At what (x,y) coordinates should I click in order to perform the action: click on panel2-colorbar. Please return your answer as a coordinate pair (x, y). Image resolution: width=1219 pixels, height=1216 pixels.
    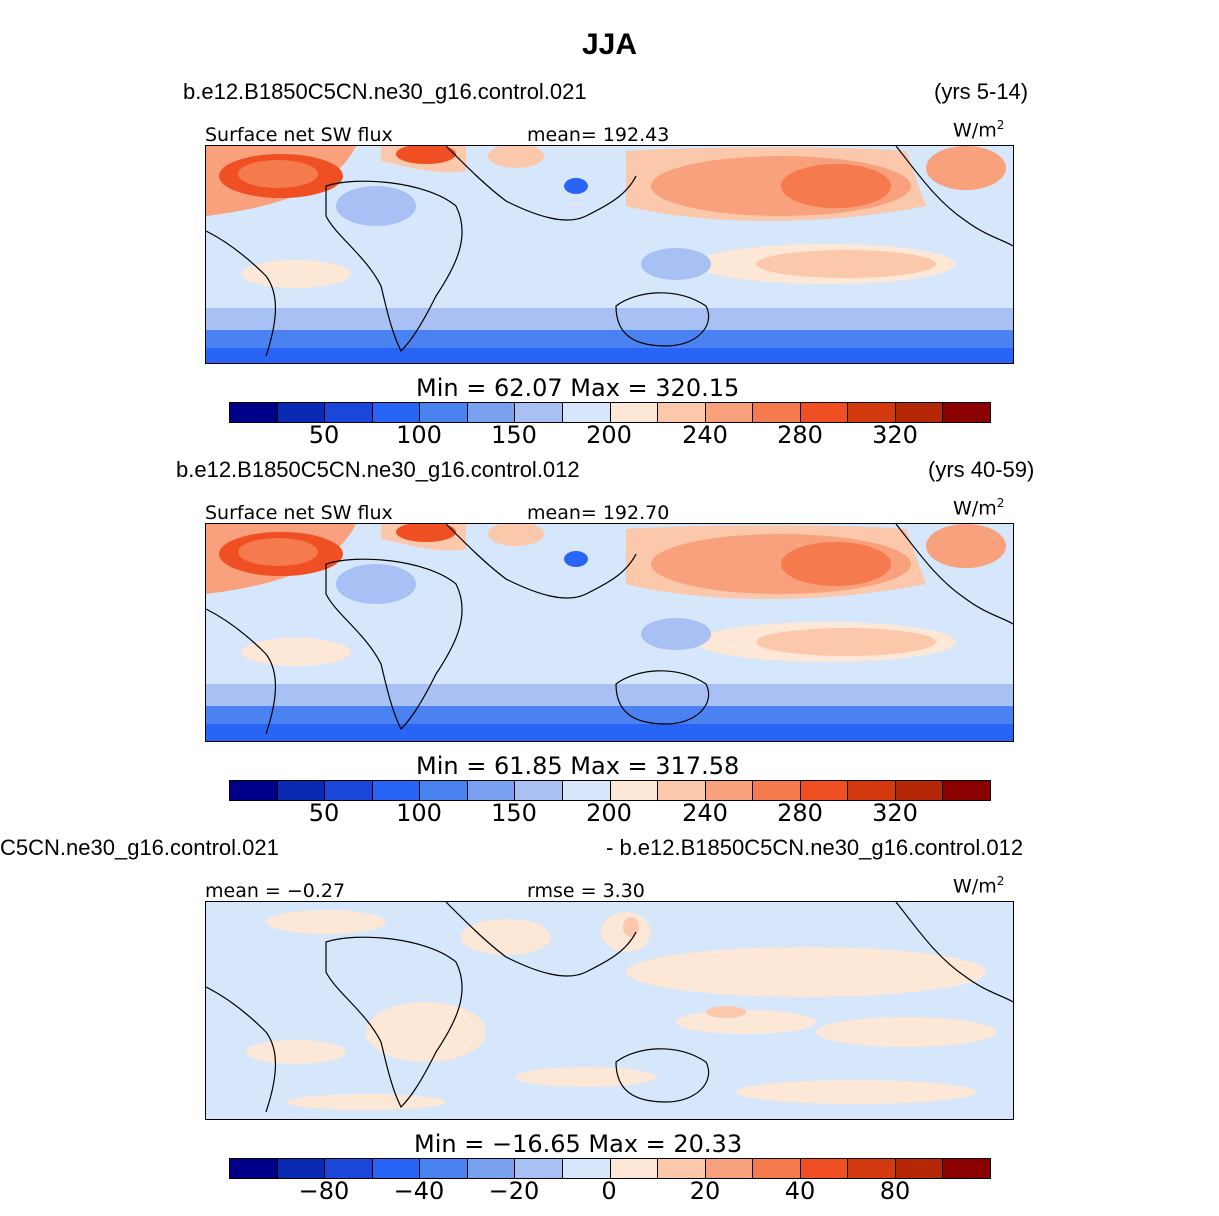
    Looking at the image, I should click on (610, 790).